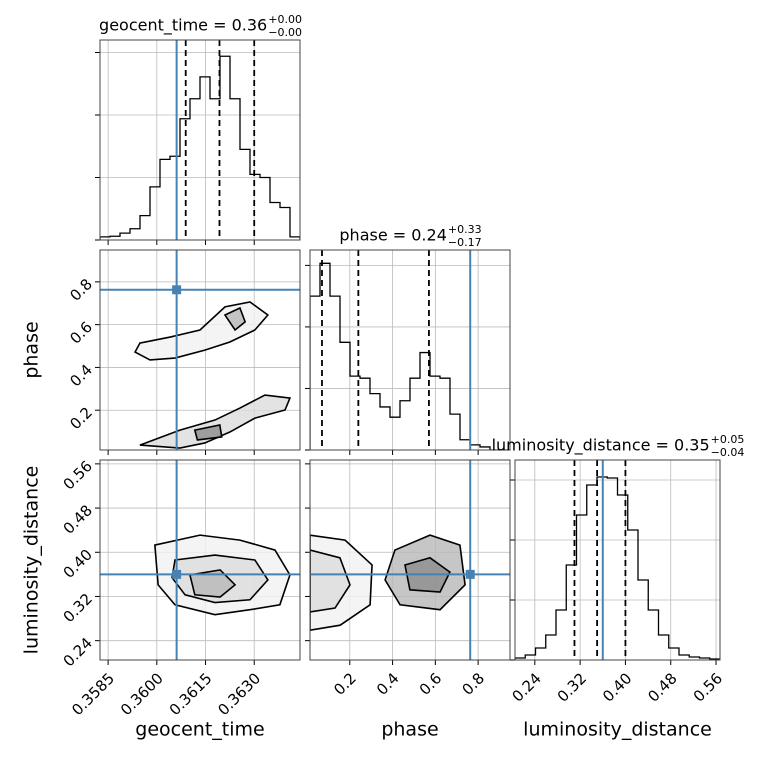  I want to click on x-axis-label: geocent_time, so click(199, 730).